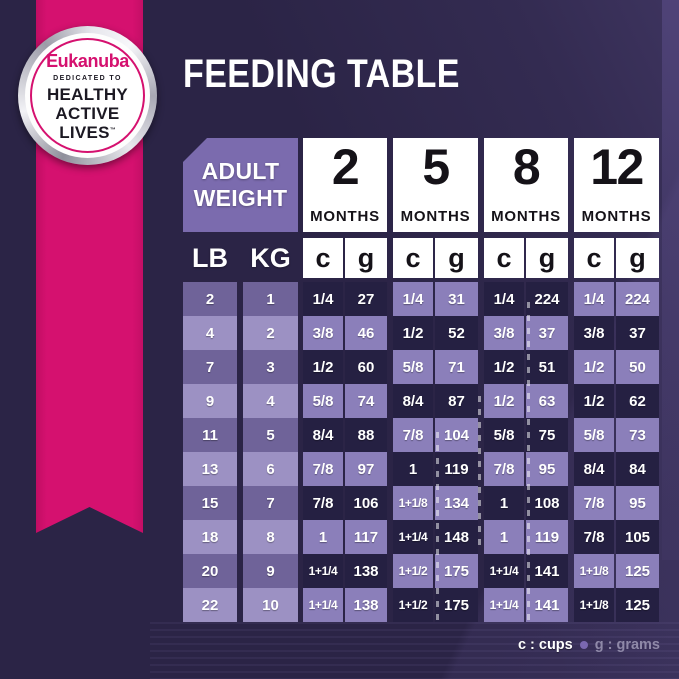 This screenshot has height=679, width=679. Describe the element at coordinates (270, 503) in the screenshot. I see `weight-kg-cell: 7` at that location.